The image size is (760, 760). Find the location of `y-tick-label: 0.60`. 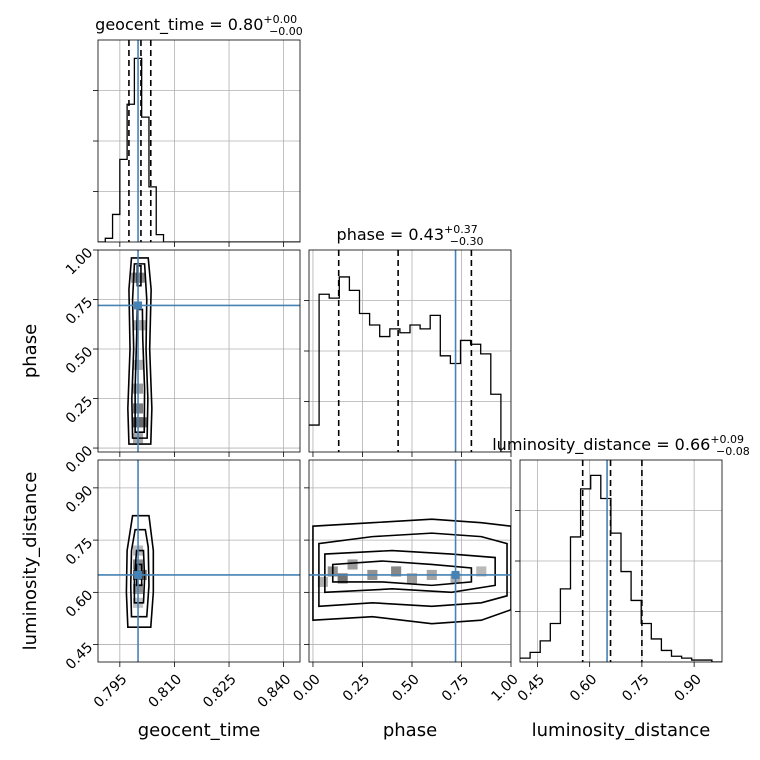

y-tick-label: 0.60 is located at coordinates (79, 603).